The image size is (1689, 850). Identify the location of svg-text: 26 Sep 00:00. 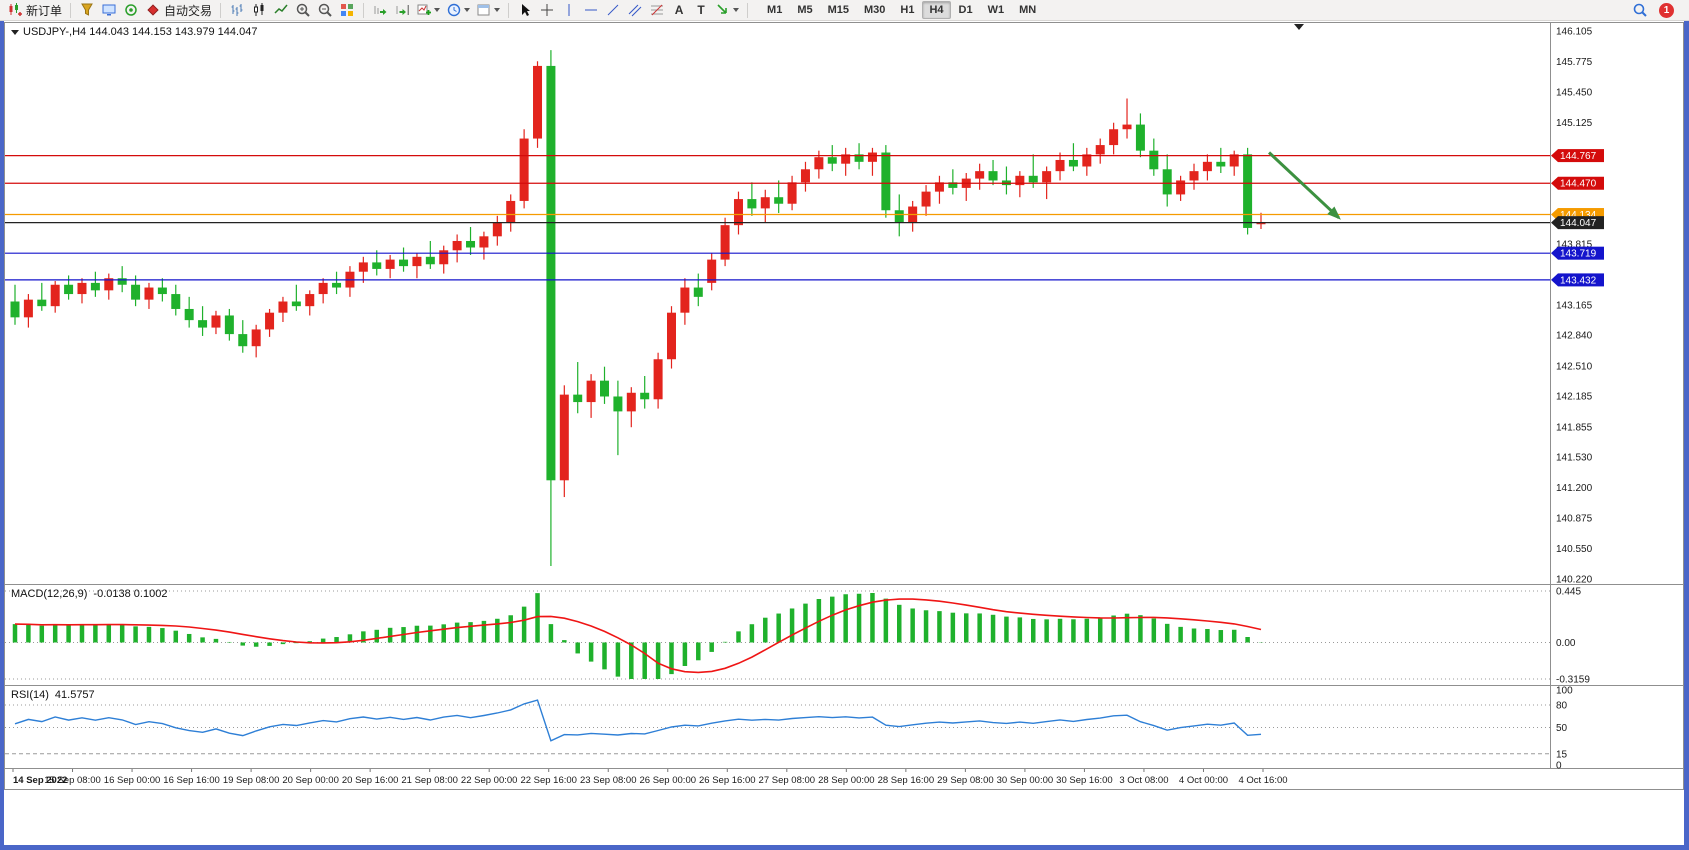
(667, 780).